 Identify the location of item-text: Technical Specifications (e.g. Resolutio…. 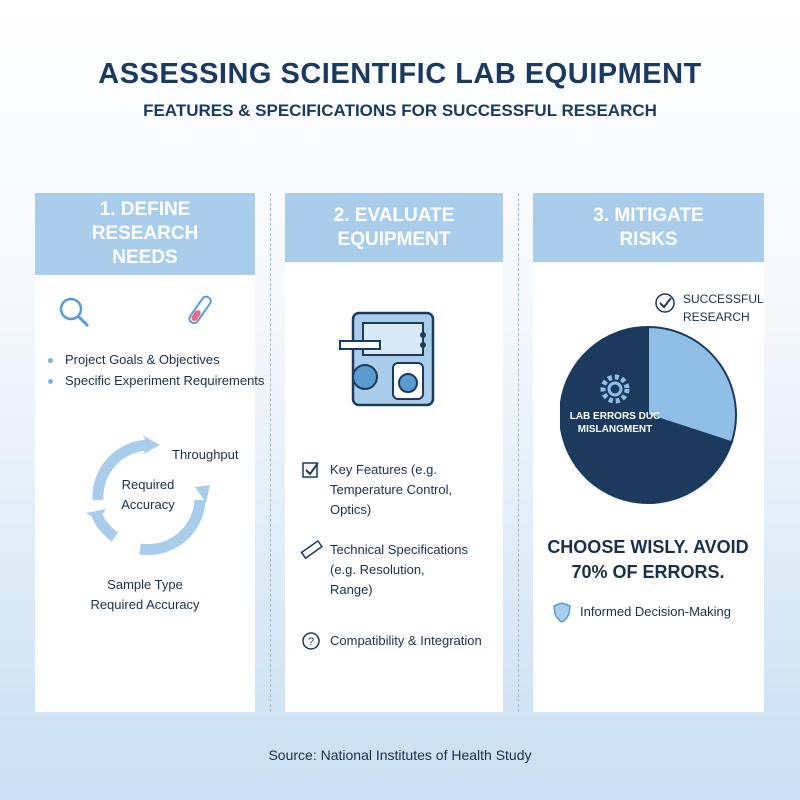
(399, 569).